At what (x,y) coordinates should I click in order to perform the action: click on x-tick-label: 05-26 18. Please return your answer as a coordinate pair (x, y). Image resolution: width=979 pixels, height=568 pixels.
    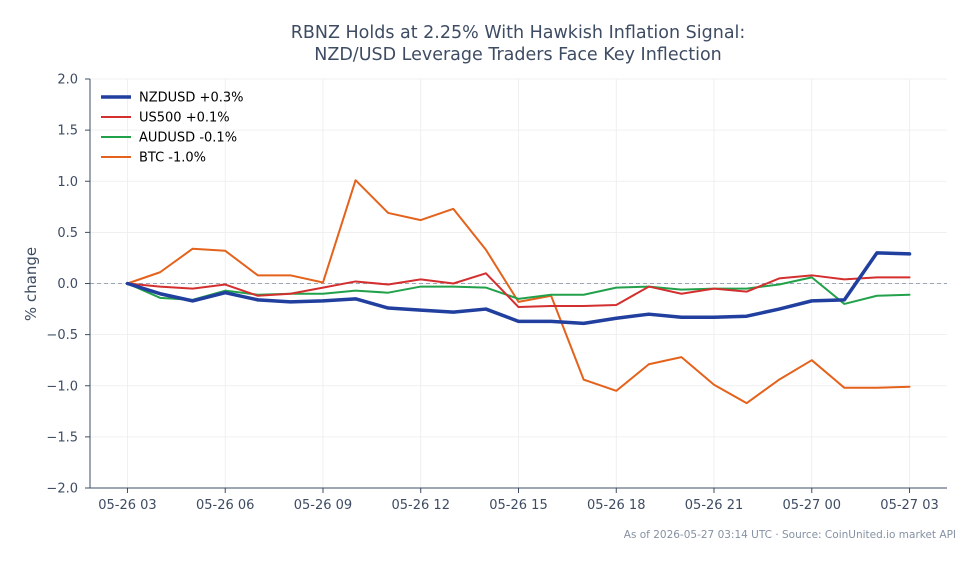
    Looking at the image, I should click on (616, 505).